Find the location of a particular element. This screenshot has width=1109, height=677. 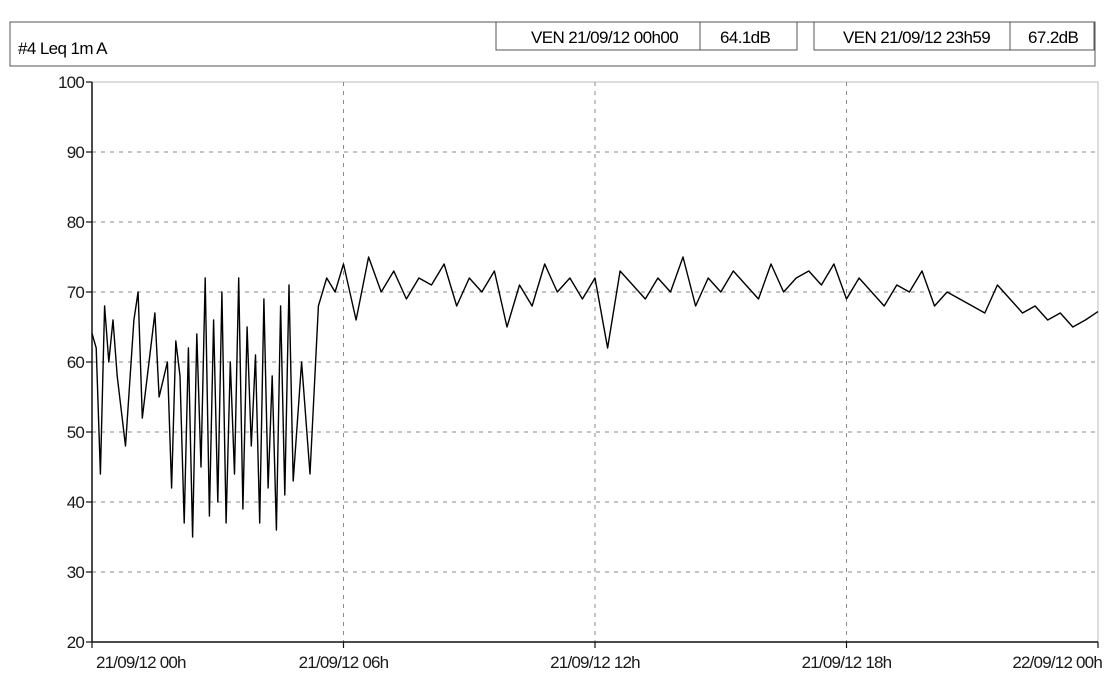

x-tick-label: 21/09/12 18h is located at coordinates (847, 662).